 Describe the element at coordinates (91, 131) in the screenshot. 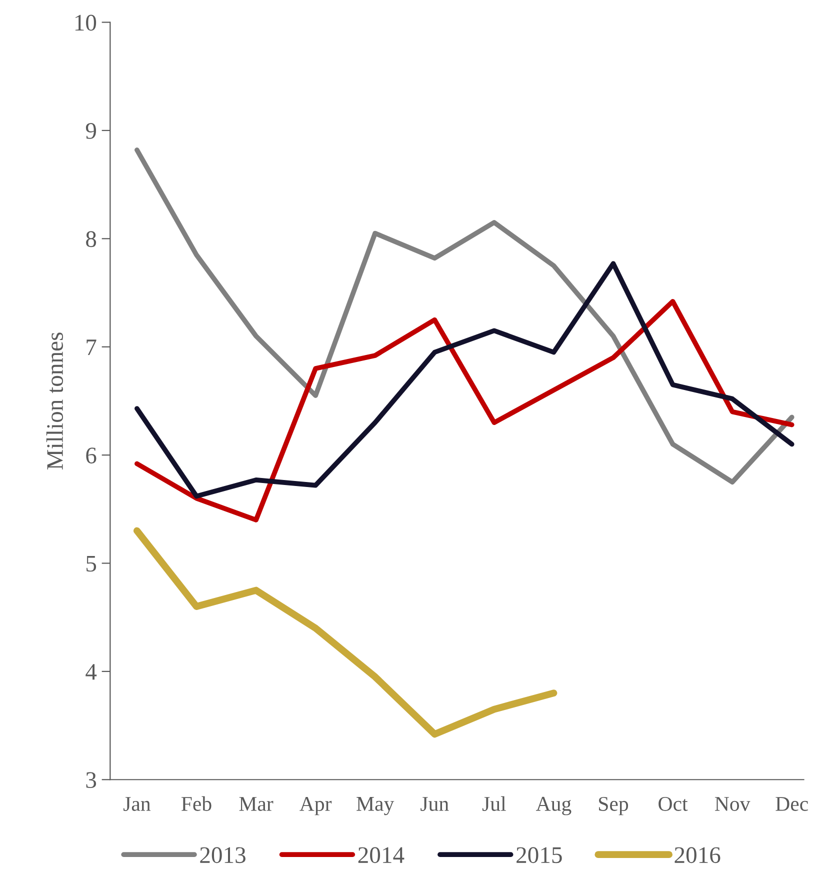

I see `y-tick-label: 9` at that location.